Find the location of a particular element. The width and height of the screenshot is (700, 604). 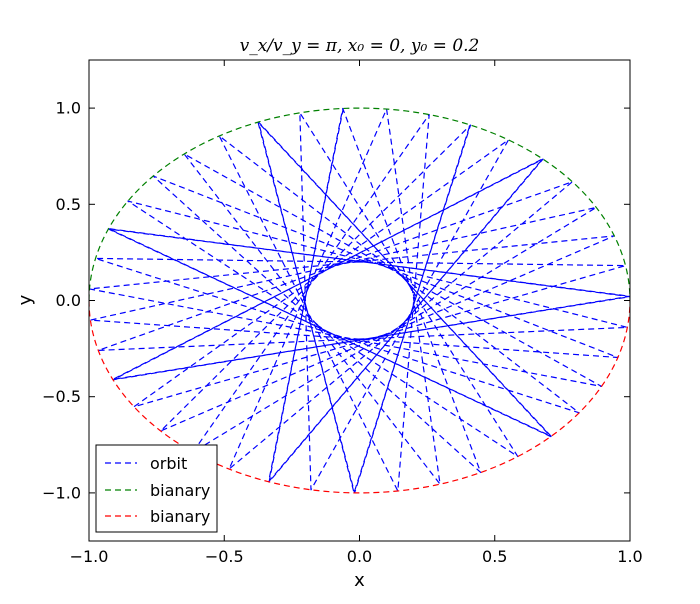

legend-label-orbit: orbit is located at coordinates (168, 463).